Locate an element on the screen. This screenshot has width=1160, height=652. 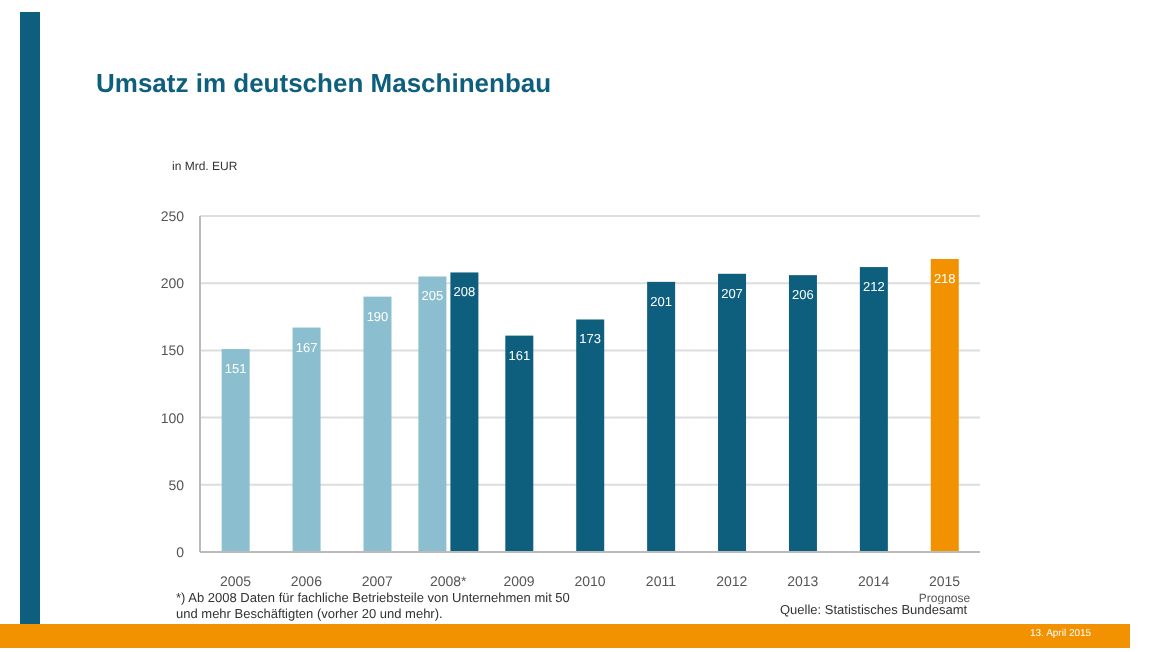
chart-title: Umsatz im deutschen Maschinenbau is located at coordinates (324, 83).